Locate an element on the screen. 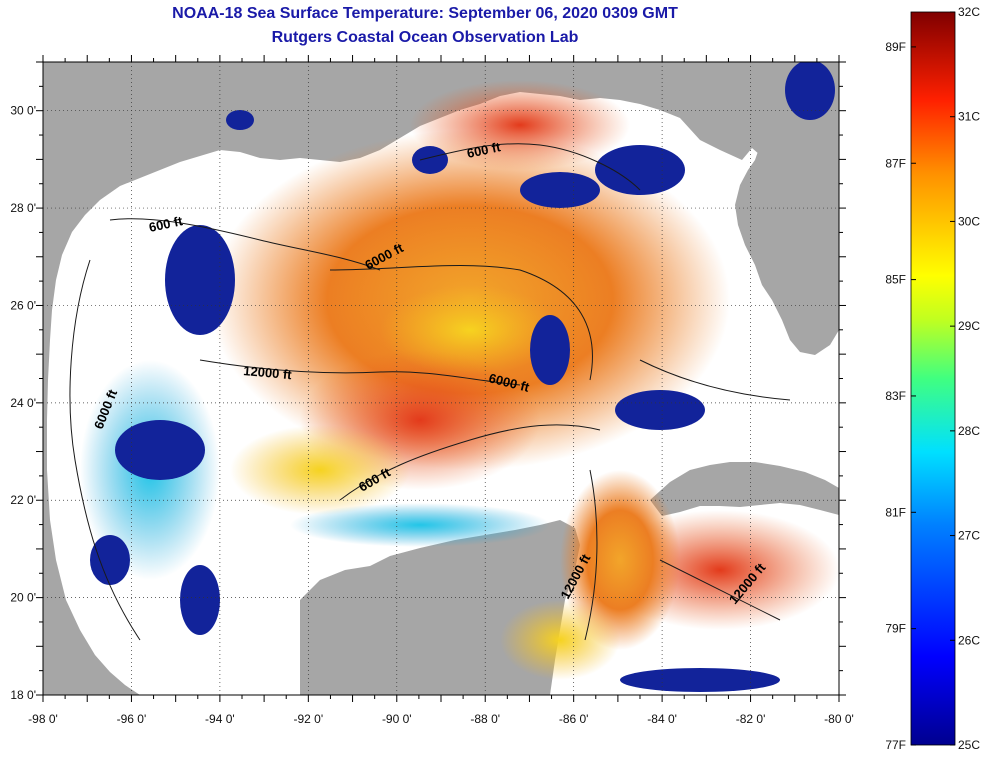 The width and height of the screenshot is (992, 761). colorbar-c-label: 29C is located at coordinates (969, 326).